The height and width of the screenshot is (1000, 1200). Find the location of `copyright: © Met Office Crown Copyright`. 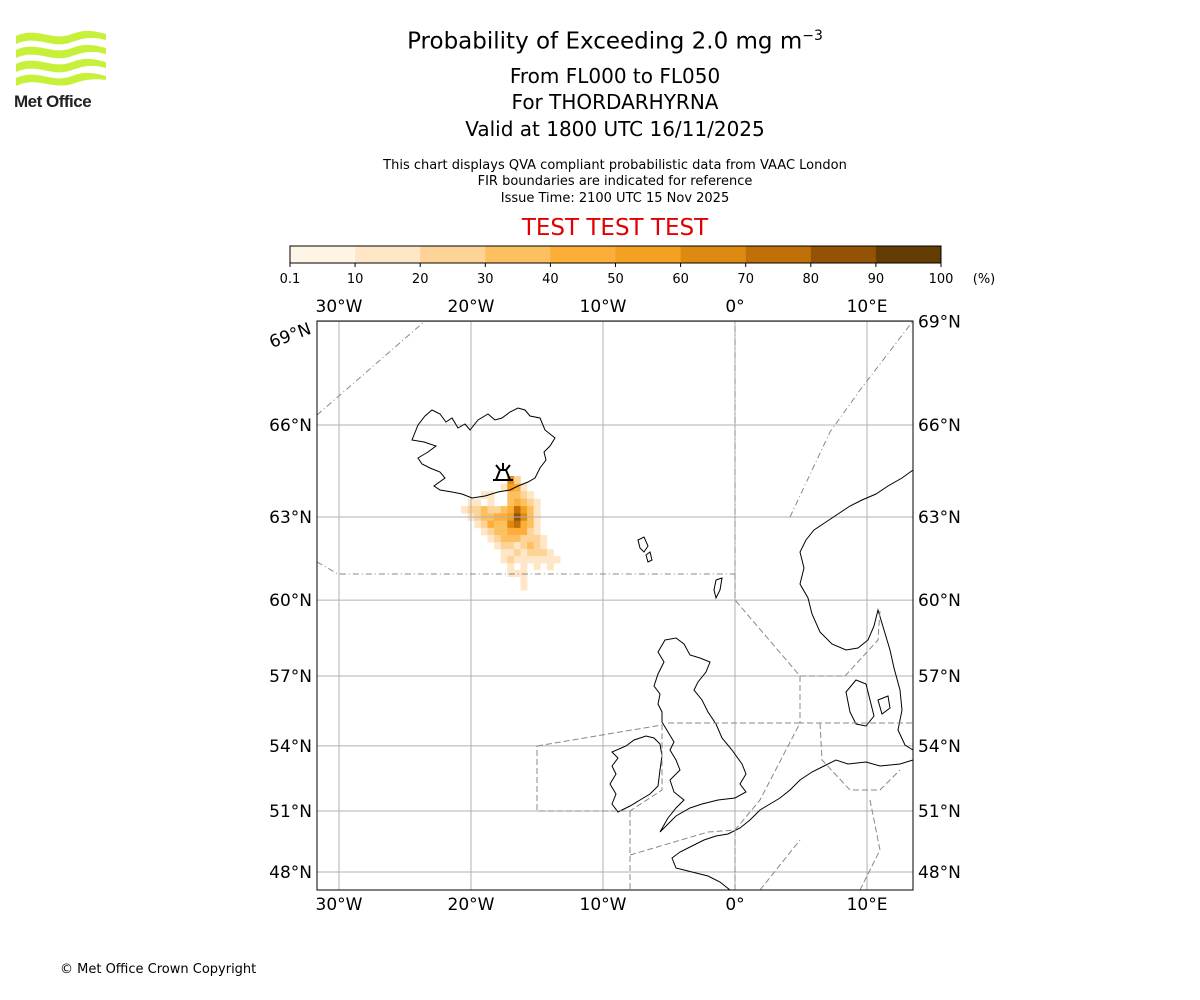

copyright: © Met Office Crown Copyright is located at coordinates (158, 969).